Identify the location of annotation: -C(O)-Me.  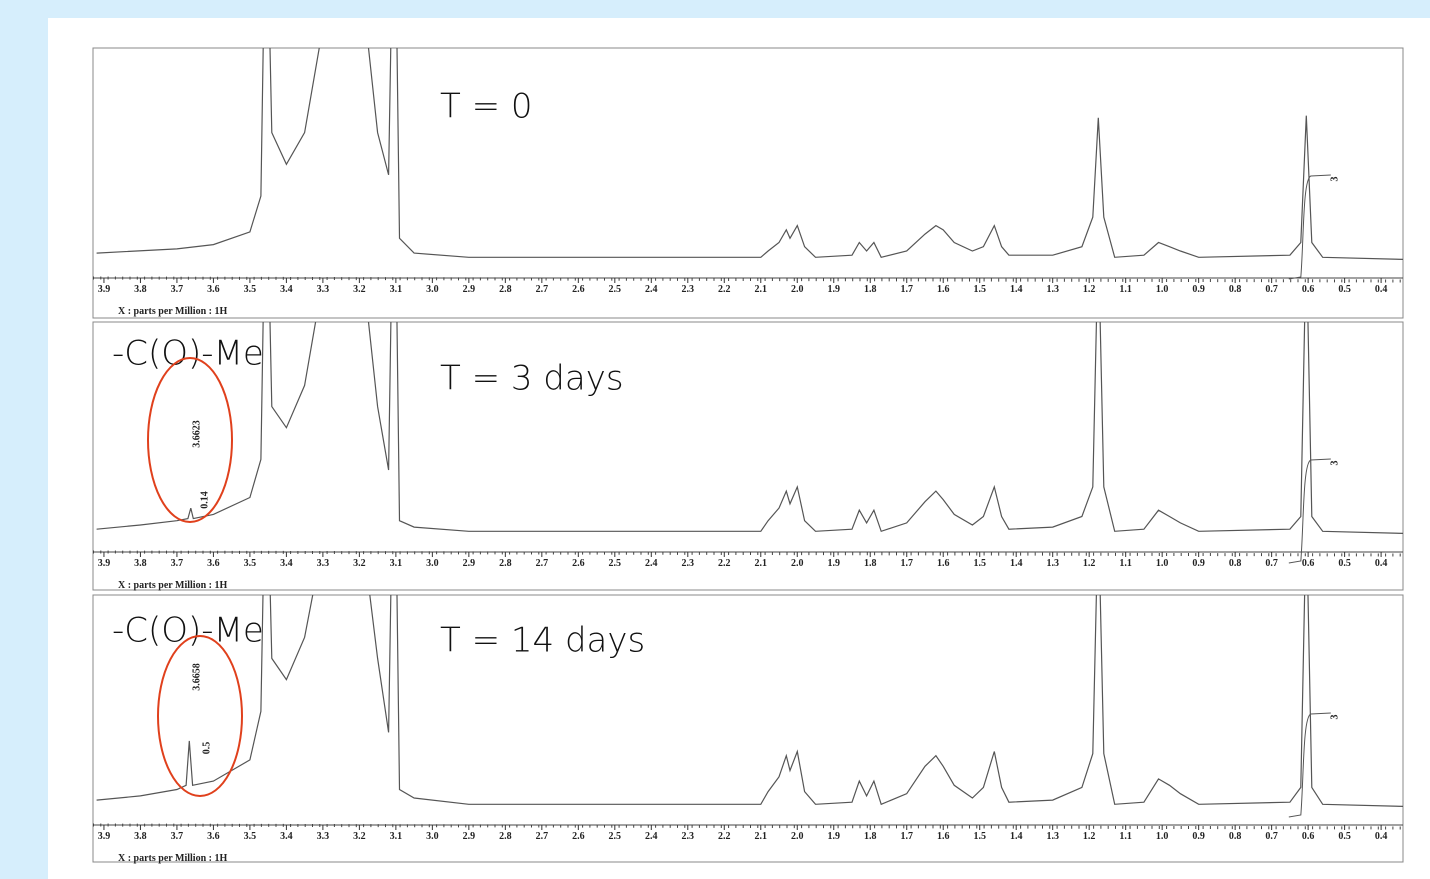
(188, 631).